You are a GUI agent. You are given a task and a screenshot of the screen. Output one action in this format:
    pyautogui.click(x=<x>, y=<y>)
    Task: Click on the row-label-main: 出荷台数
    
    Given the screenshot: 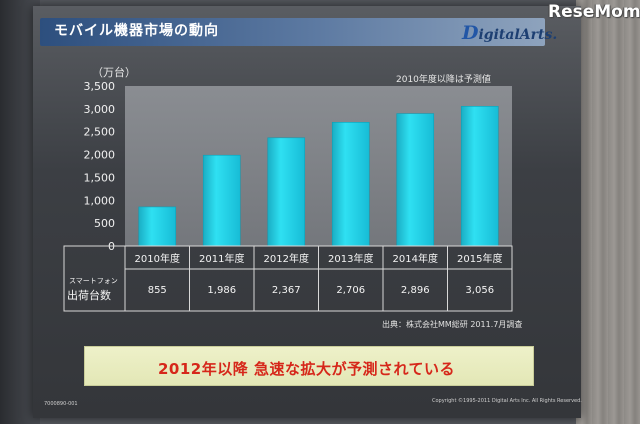 What is the action you would take?
    pyautogui.click(x=89, y=295)
    